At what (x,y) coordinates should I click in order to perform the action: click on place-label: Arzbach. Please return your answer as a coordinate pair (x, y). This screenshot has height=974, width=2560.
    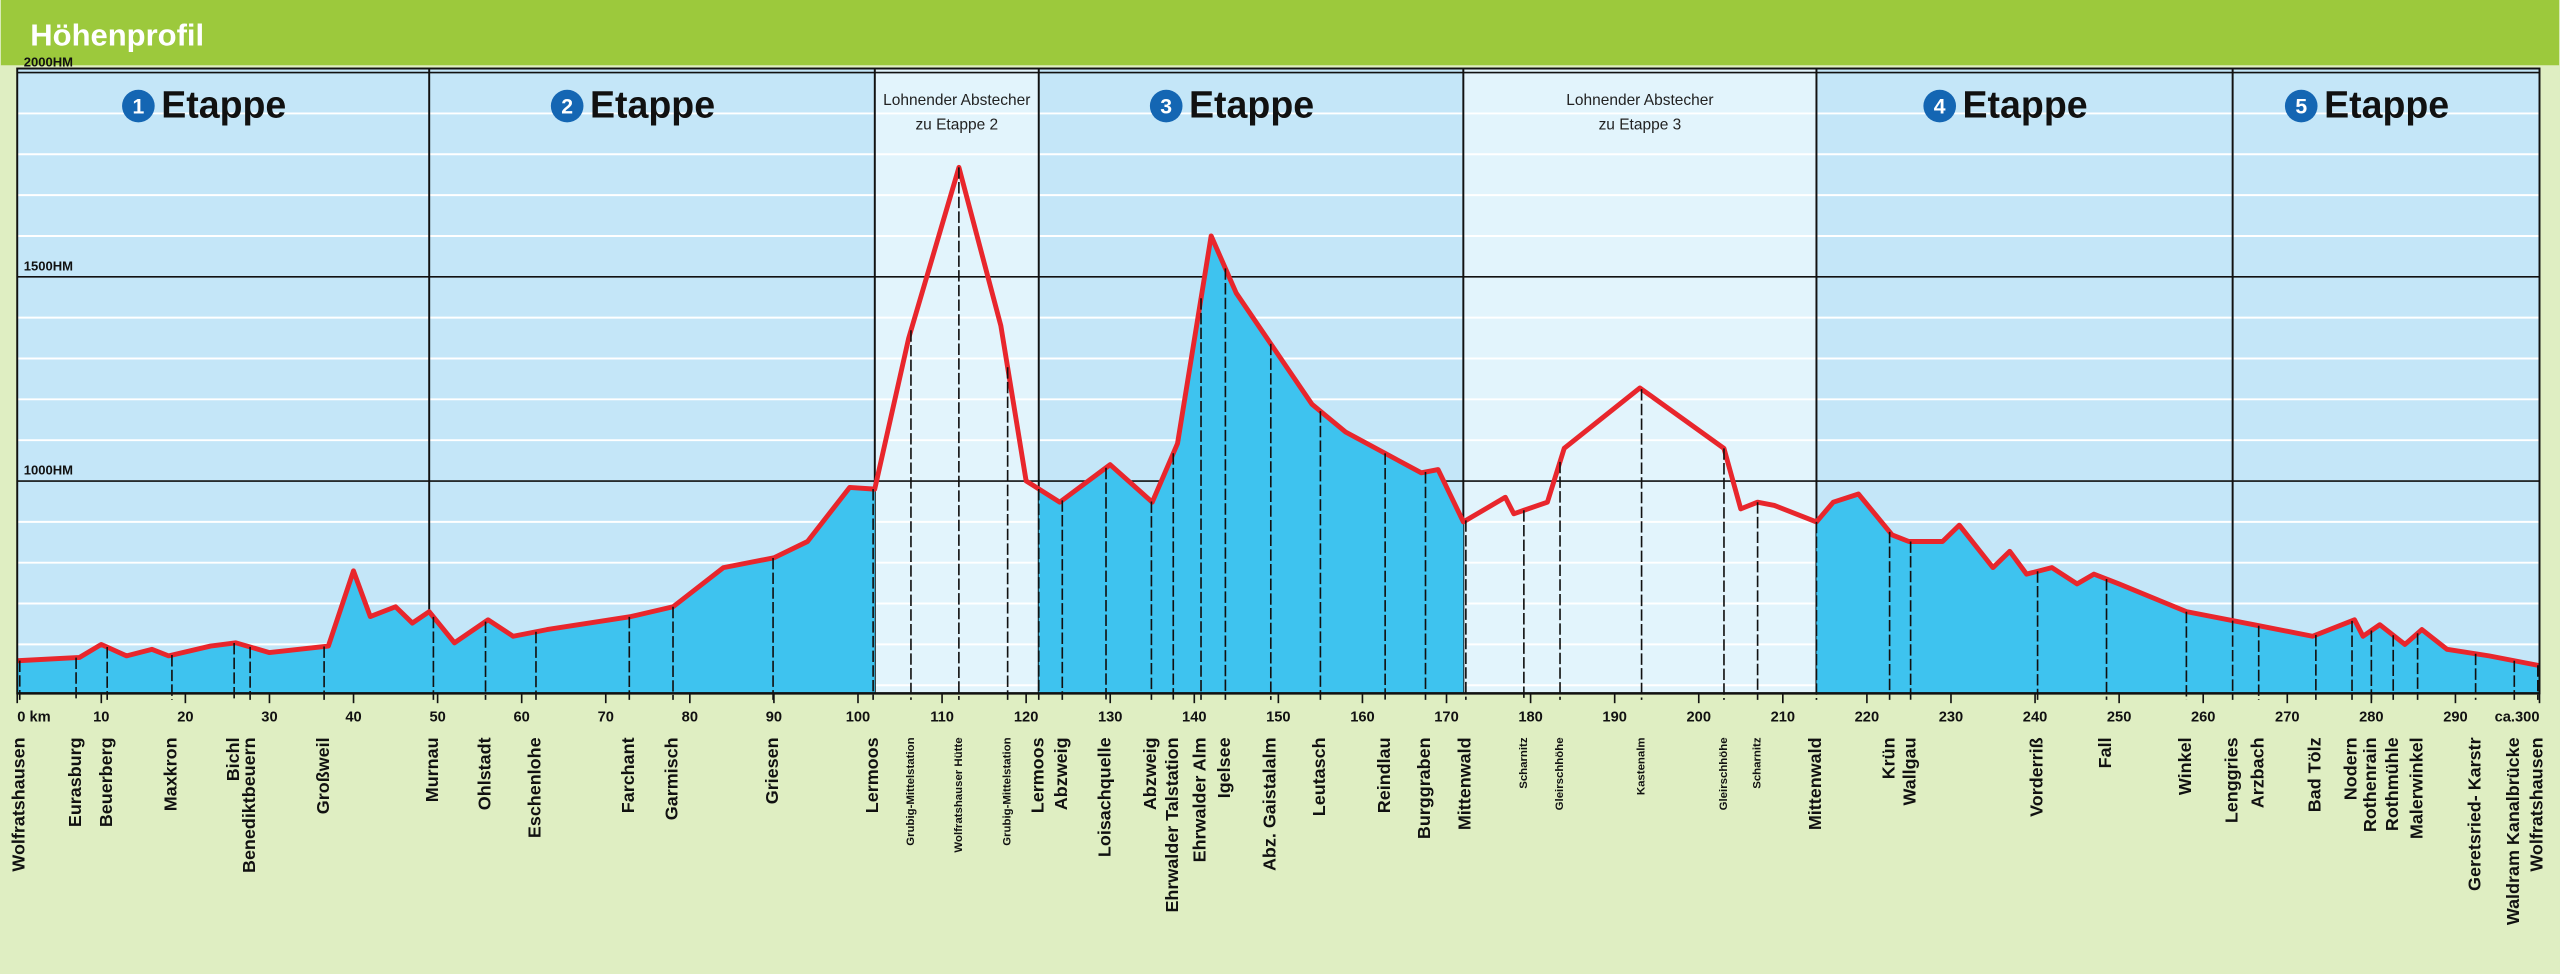
    Looking at the image, I should click on (2257, 772).